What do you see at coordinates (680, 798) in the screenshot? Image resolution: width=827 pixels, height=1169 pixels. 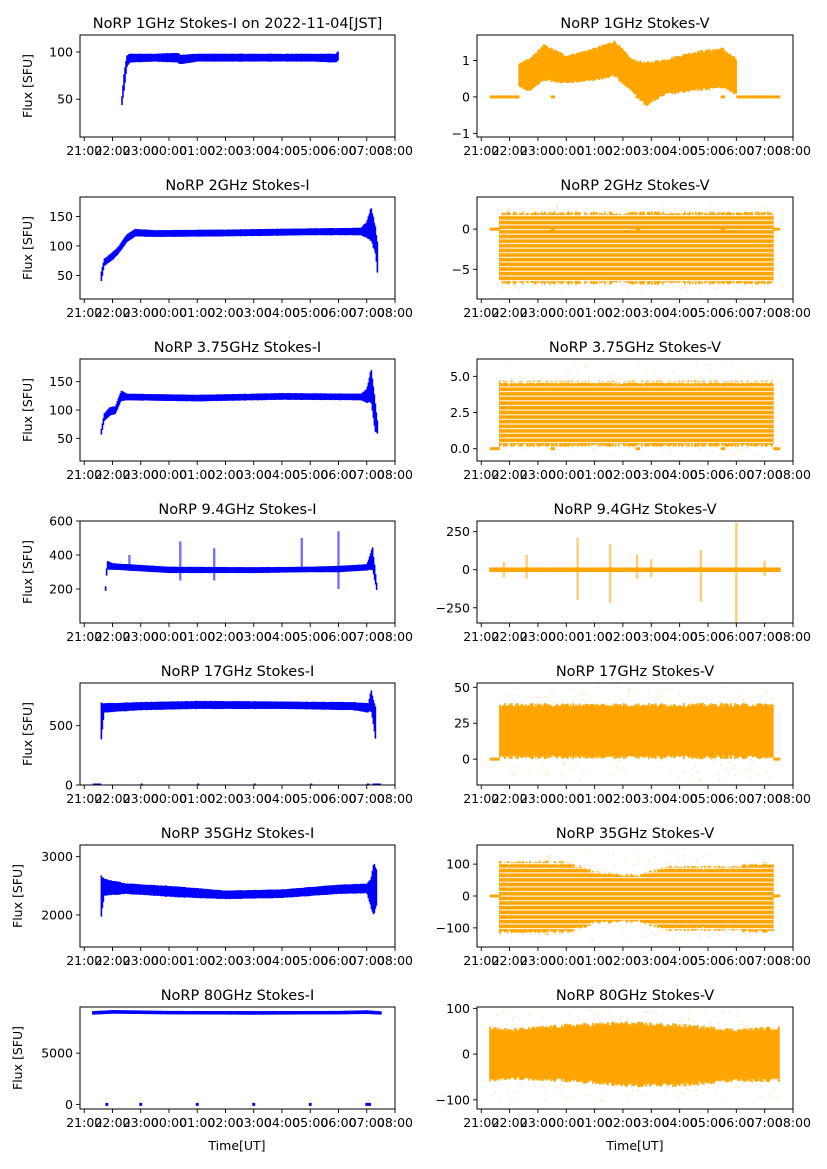 I see `x-tick-label: 04:00` at bounding box center [680, 798].